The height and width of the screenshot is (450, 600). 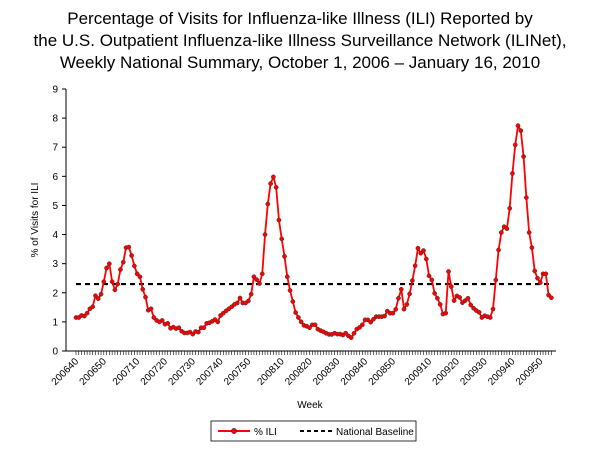 I want to click on x-tick-label: 200640, so click(x=66, y=372).